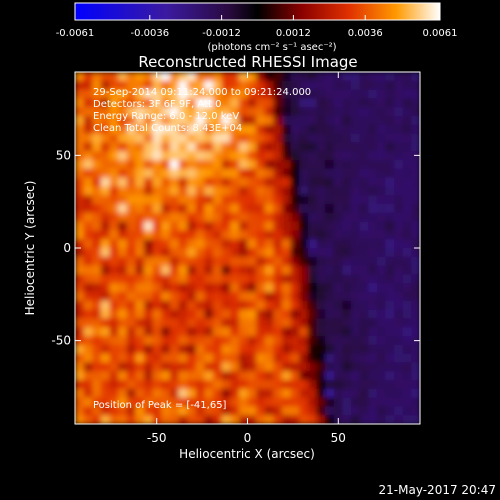 This screenshot has width=500, height=500. I want to click on colorbar-ticks: -0.0061 -0.0036 -0.0012 0.0012 0.0036 0.0061, so click(257, 27).